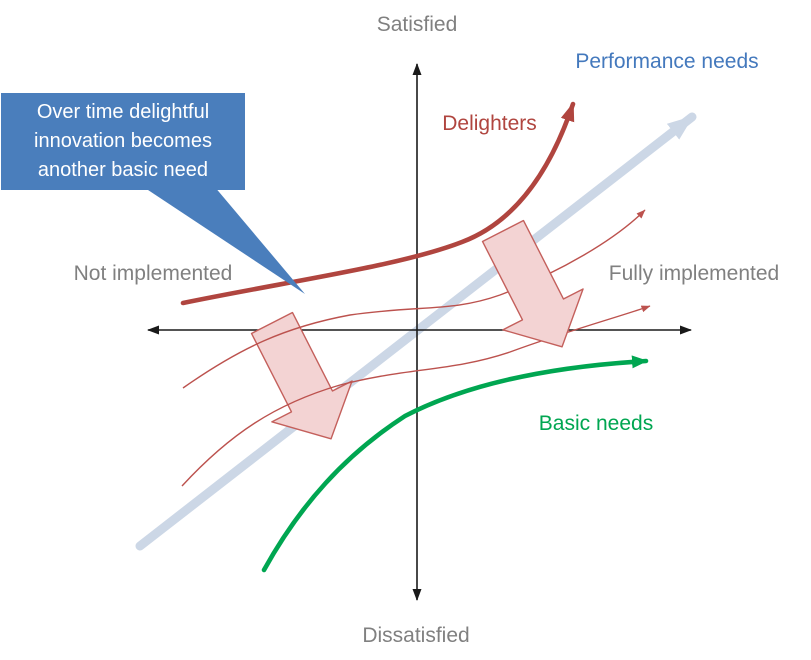  I want to click on migration-arrow-right, so click(532, 283).